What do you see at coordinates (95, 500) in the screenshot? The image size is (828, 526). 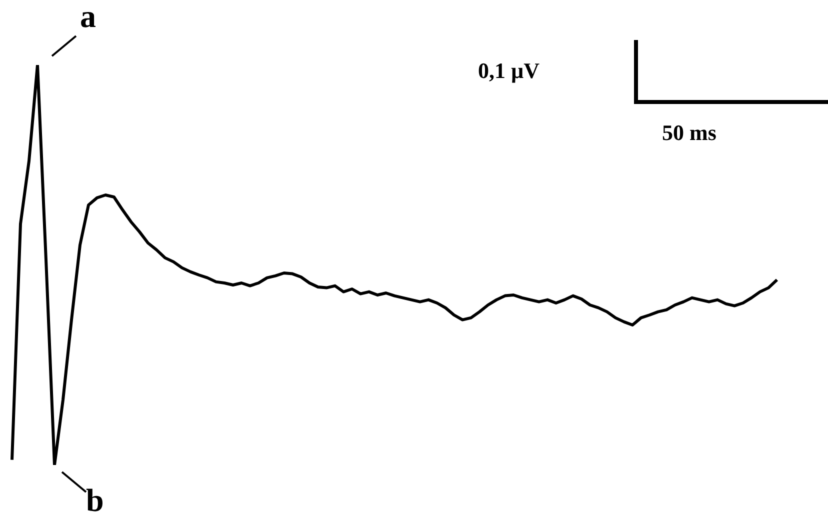 I see `text: b` at bounding box center [95, 500].